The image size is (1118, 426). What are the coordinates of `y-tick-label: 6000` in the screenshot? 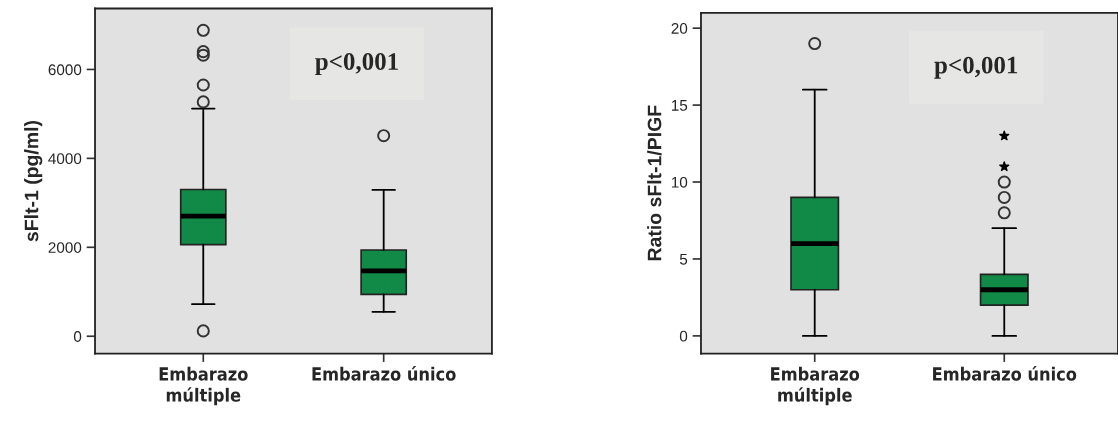 It's located at (65, 70).